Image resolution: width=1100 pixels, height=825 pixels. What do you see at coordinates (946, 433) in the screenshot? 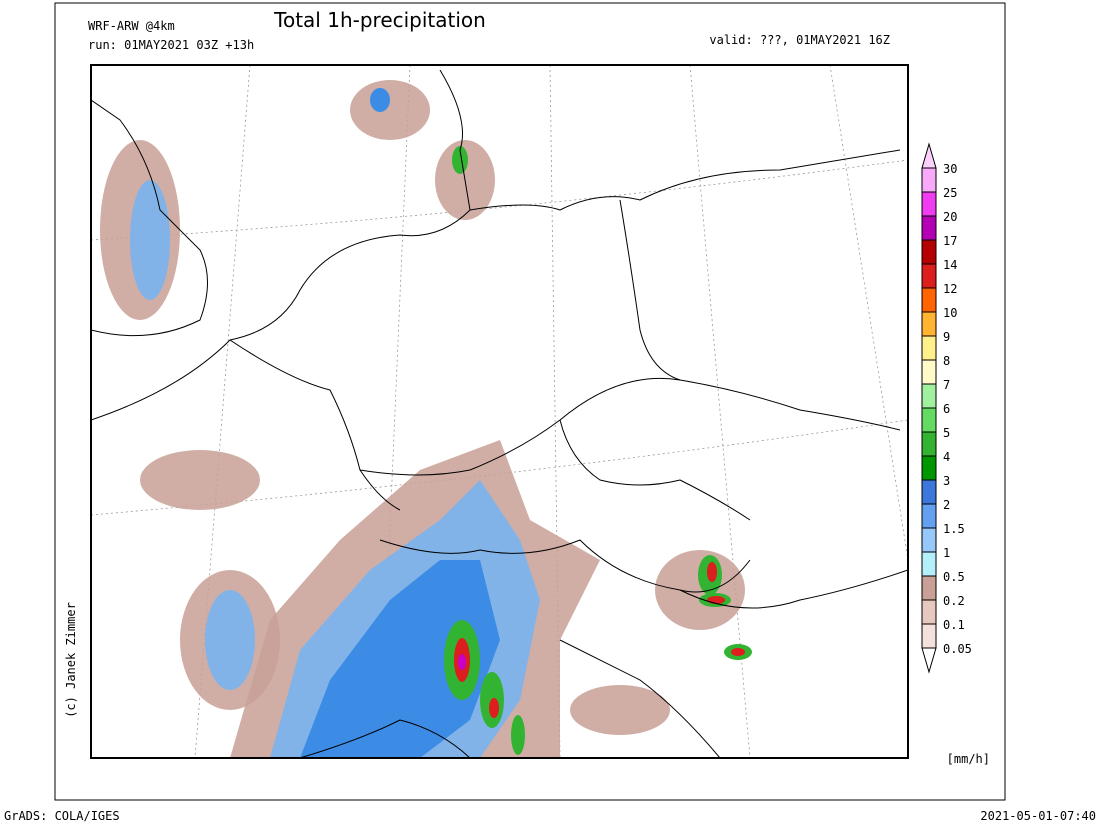
I see `colorbar-label: 5` at bounding box center [946, 433].